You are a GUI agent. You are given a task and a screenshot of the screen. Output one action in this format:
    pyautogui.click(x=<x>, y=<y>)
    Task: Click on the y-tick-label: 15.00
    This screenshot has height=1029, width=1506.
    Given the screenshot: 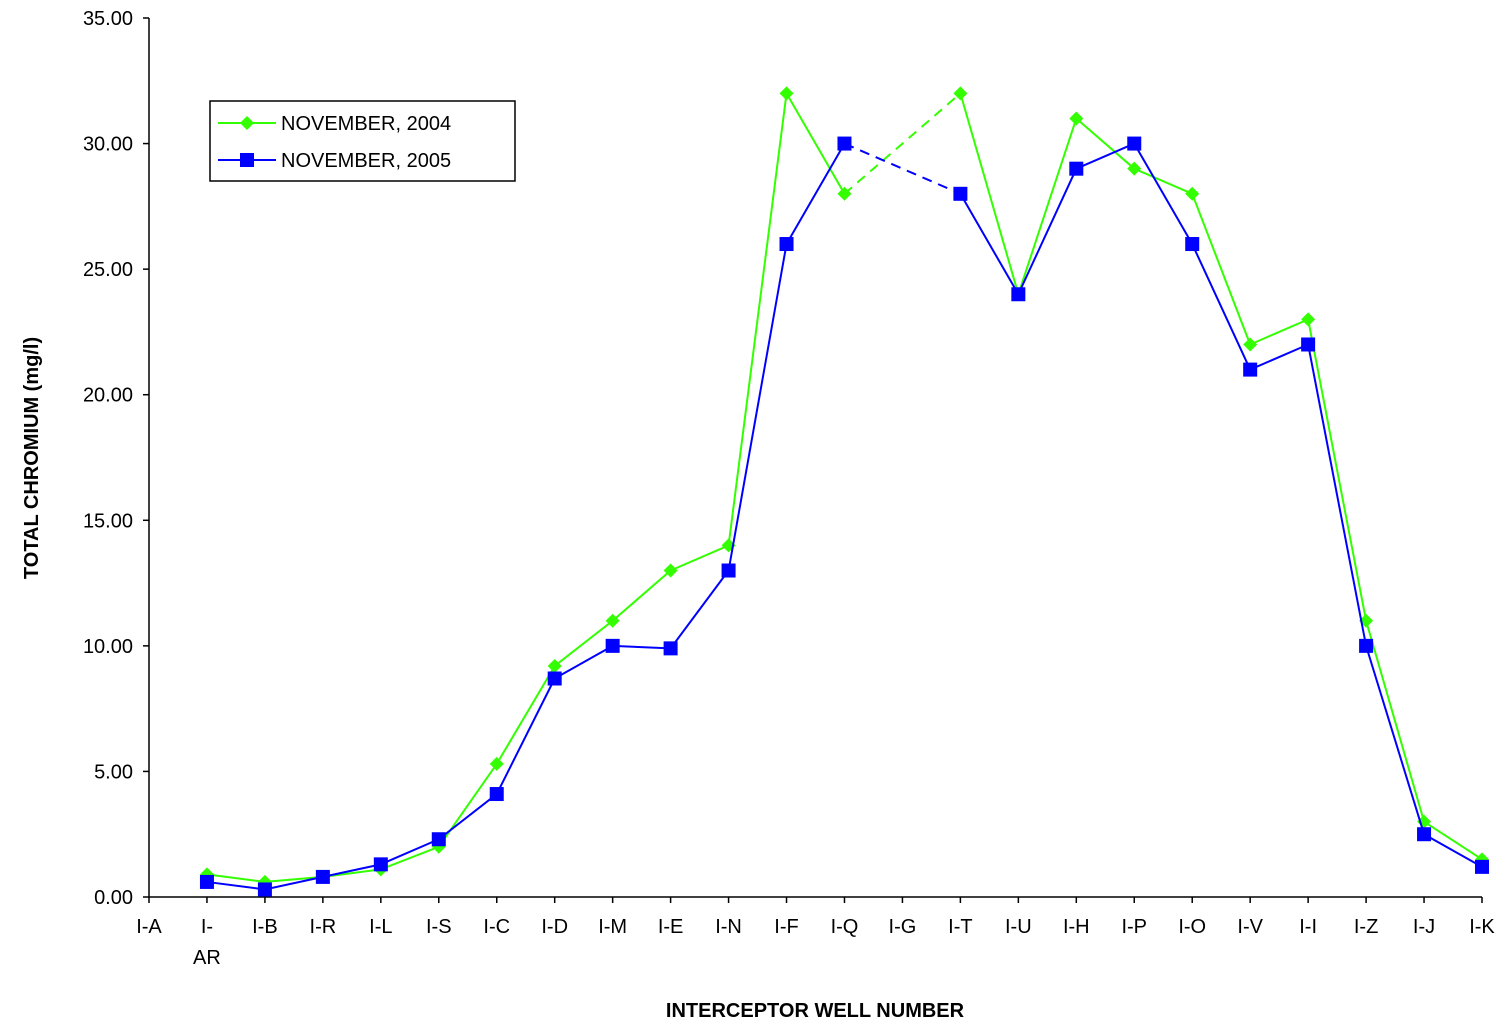 What is the action you would take?
    pyautogui.click(x=108, y=521)
    